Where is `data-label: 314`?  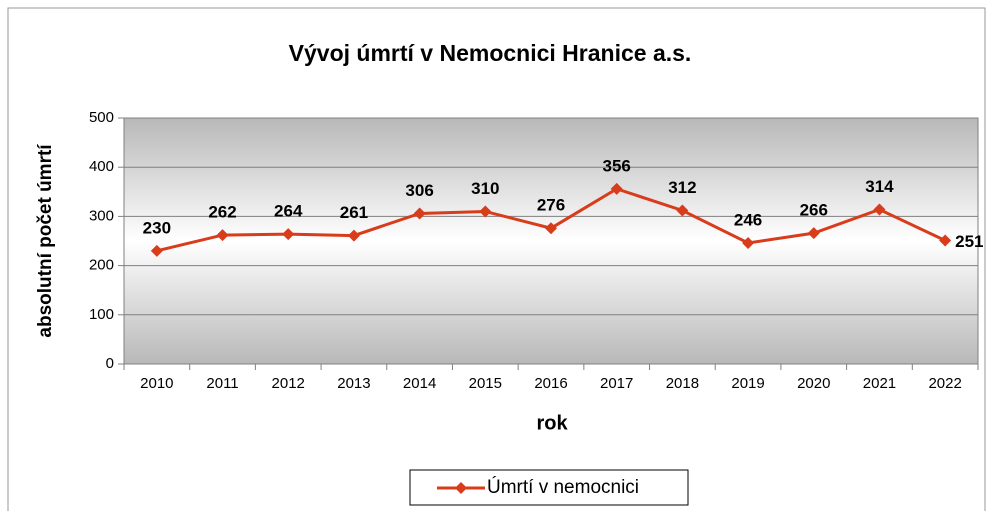
data-label: 314 is located at coordinates (879, 186).